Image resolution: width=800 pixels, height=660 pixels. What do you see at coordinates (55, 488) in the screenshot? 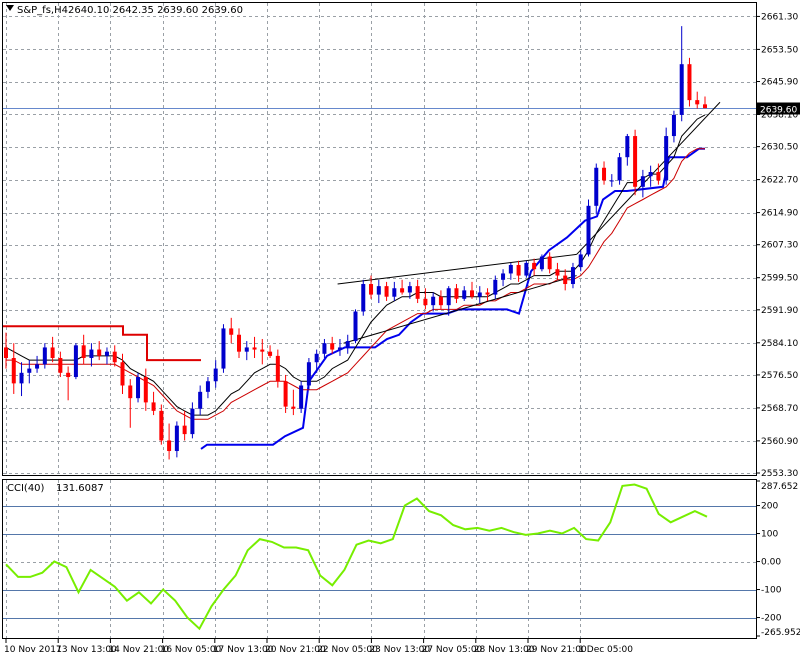
I see `cci-header: CCI(40) 131.6087` at bounding box center [55, 488].